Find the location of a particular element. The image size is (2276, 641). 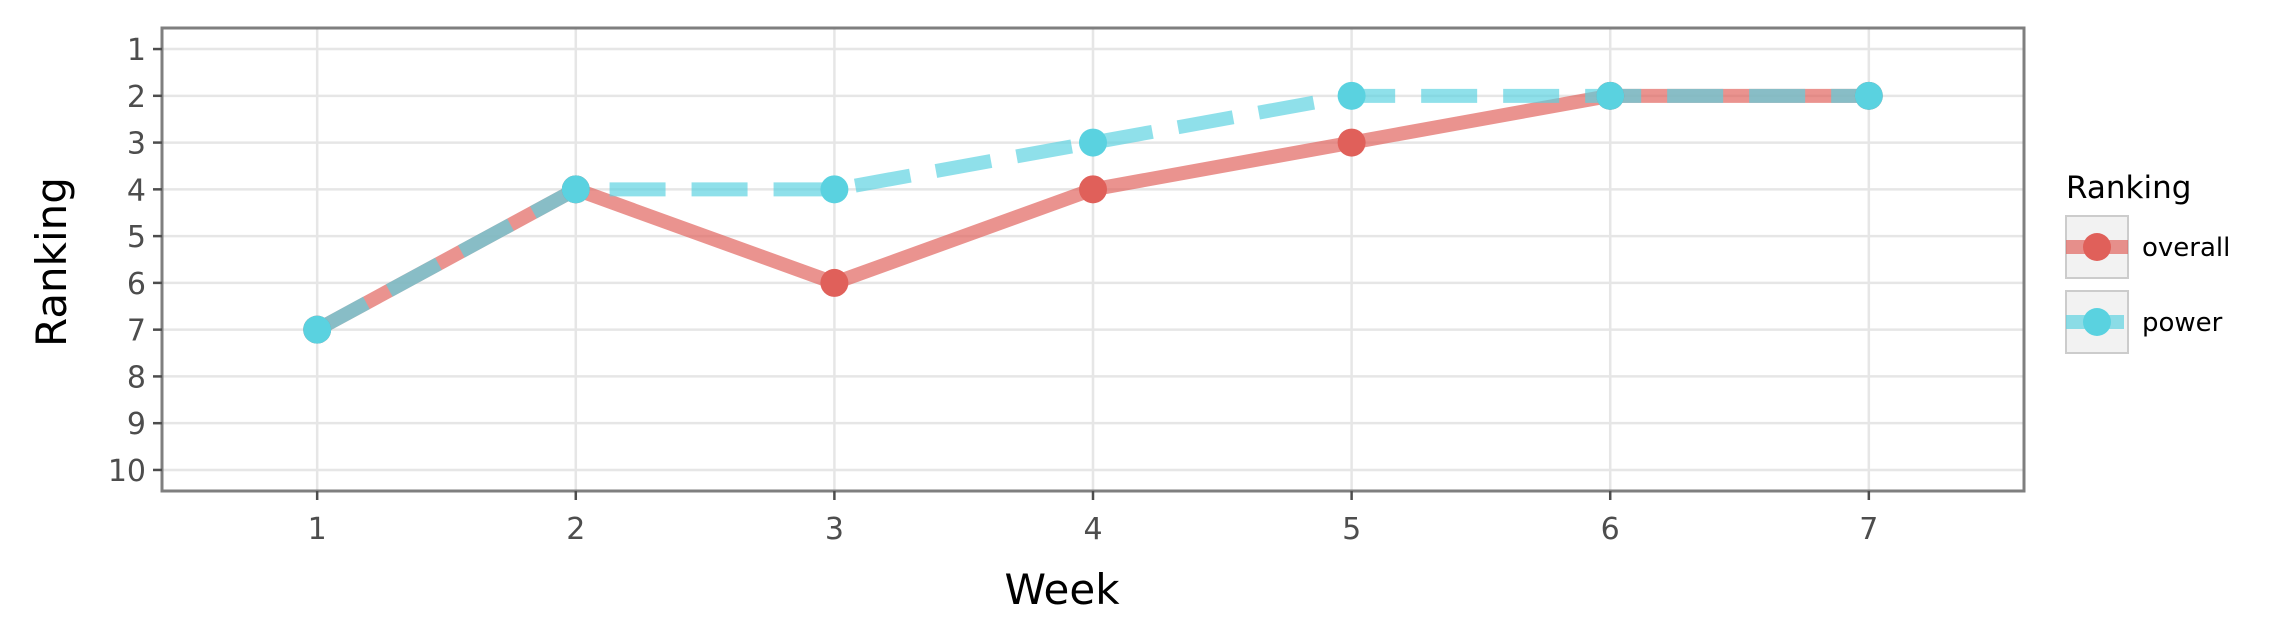

legend: Ranking overall power is located at coordinates (2147, 262).